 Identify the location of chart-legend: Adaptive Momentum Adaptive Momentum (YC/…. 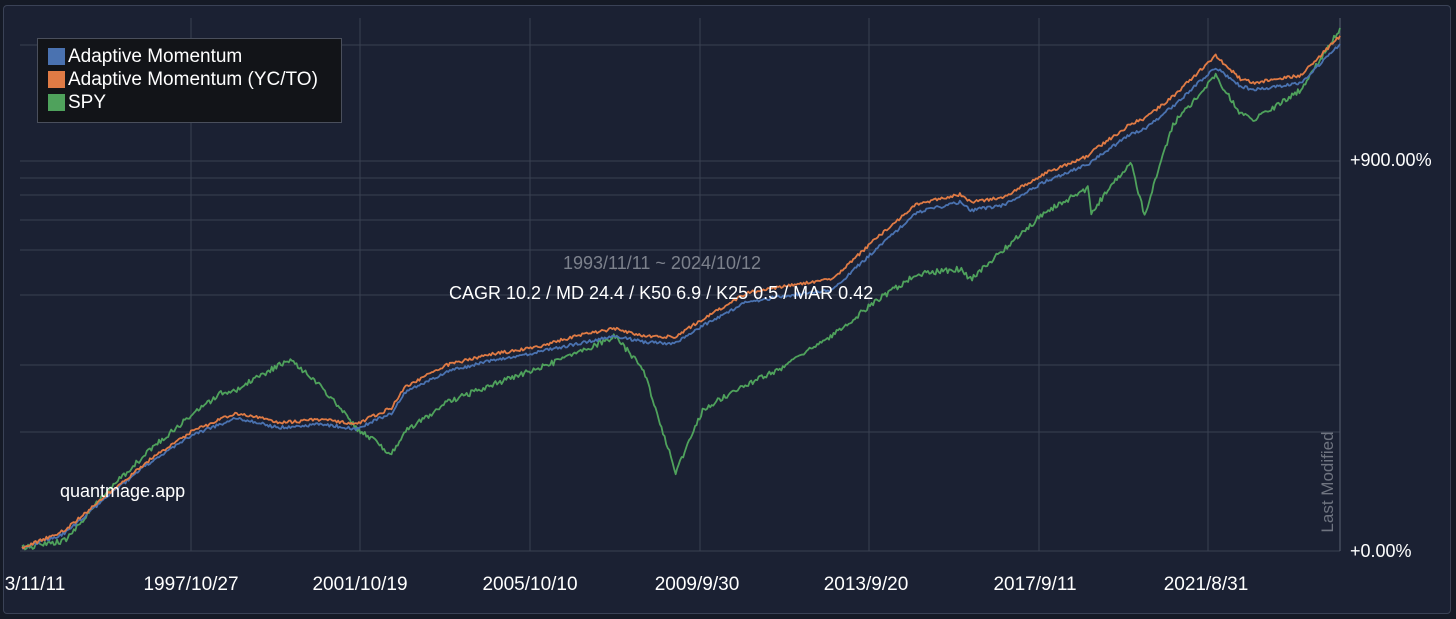
(189, 80).